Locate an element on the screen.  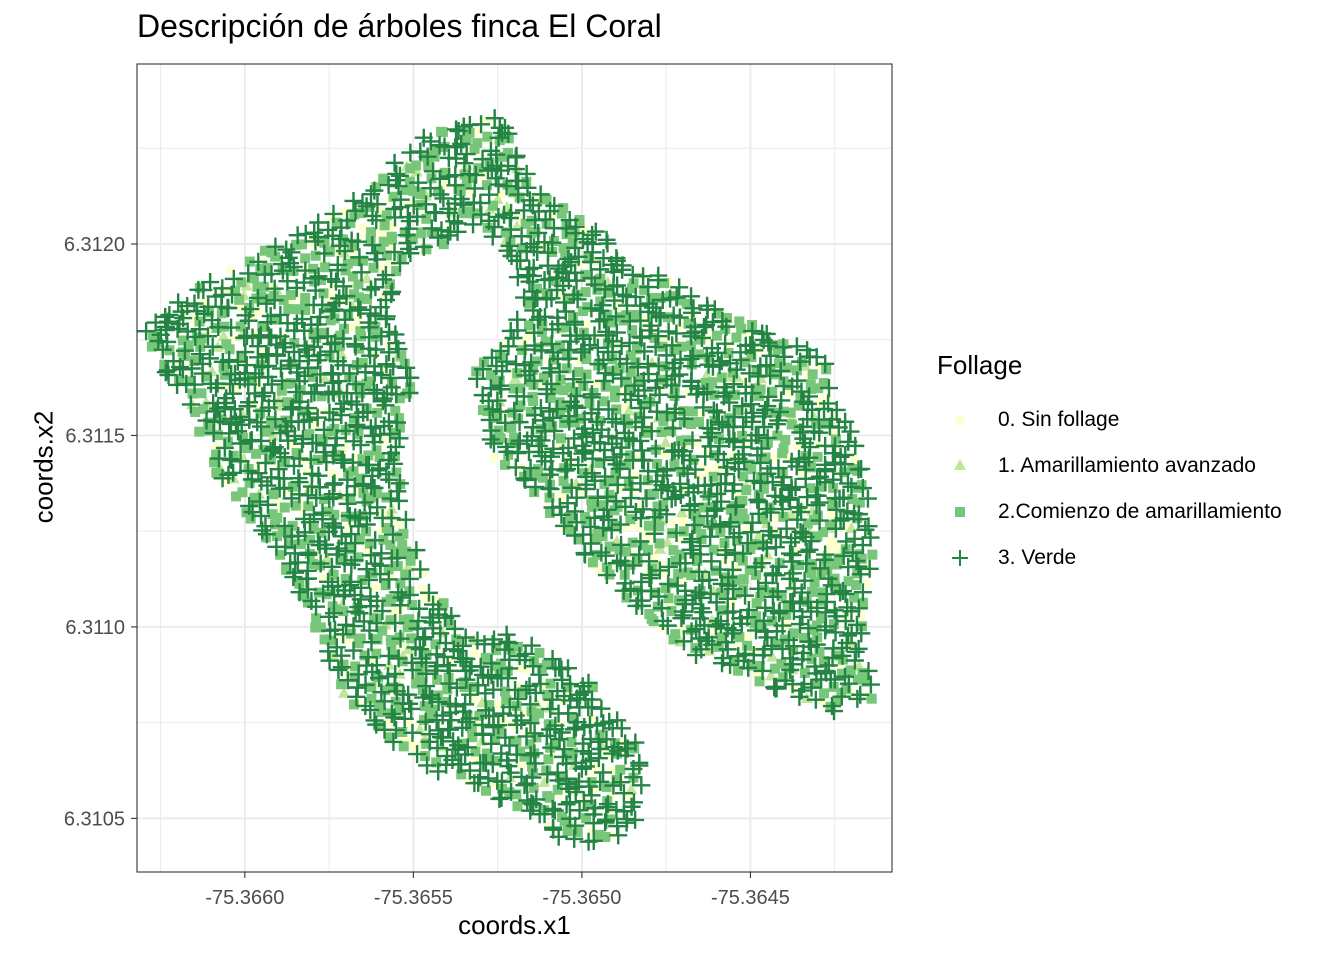
x-tick-label: -75.3660 is located at coordinates (244, 898).